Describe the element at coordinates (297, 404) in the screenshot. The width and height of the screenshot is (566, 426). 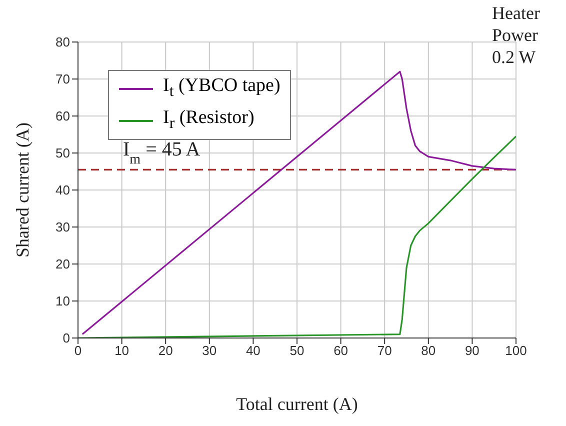
I see `x-axis-title: Total current (A)` at that location.